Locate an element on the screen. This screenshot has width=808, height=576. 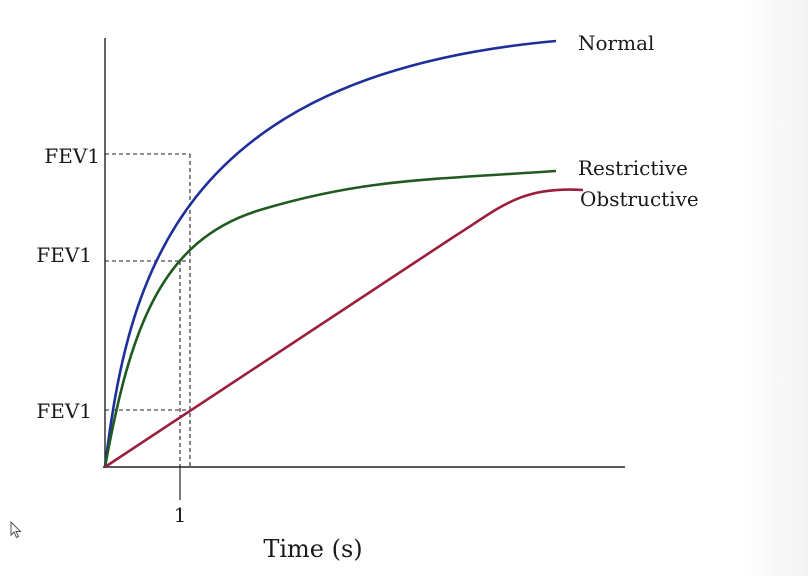
series-label-obstructive: Obstructive is located at coordinates (639, 199).